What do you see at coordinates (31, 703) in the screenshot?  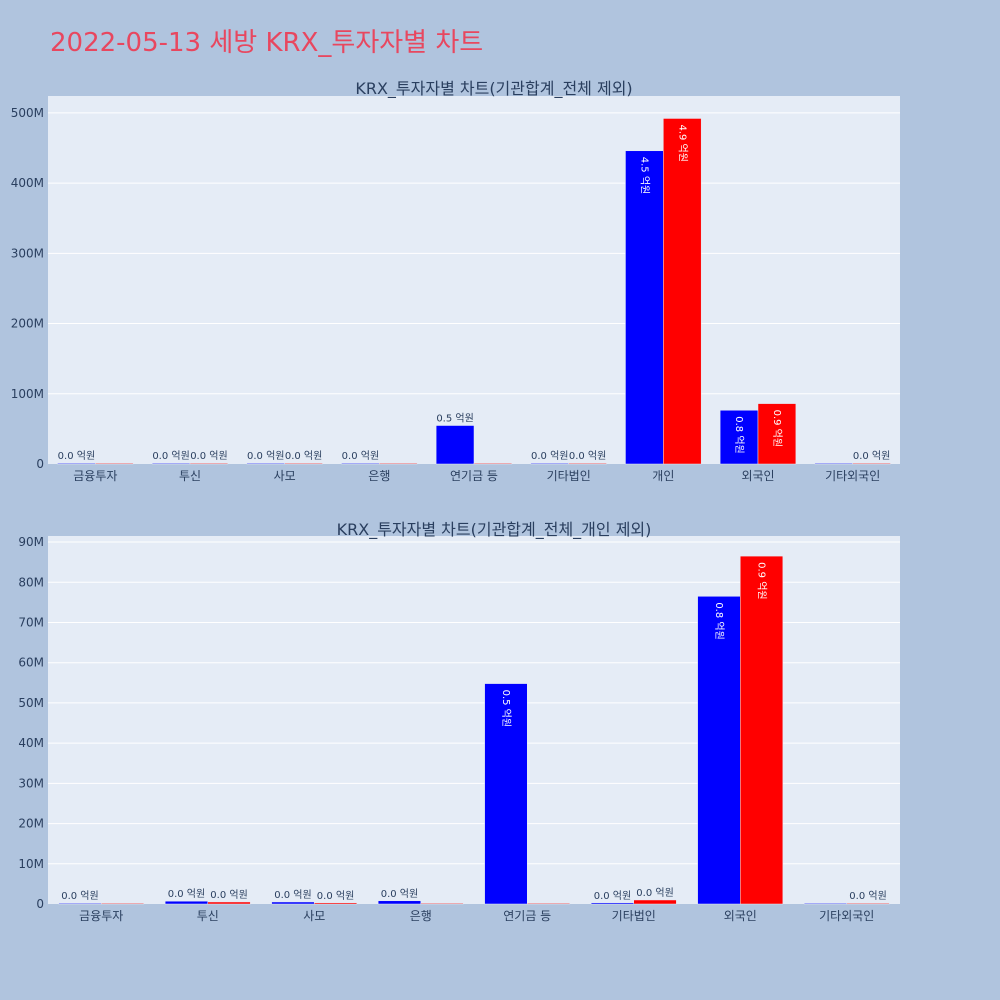 I see `y-tick-label: 50M` at bounding box center [31, 703].